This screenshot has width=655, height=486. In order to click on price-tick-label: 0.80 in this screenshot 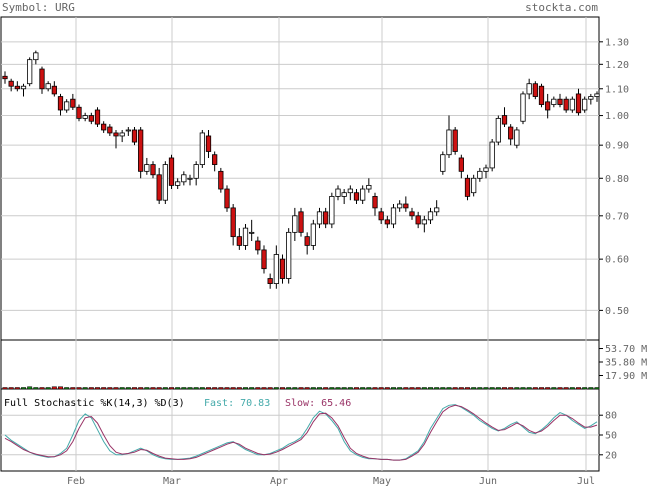, I will do `click(617, 179)`.